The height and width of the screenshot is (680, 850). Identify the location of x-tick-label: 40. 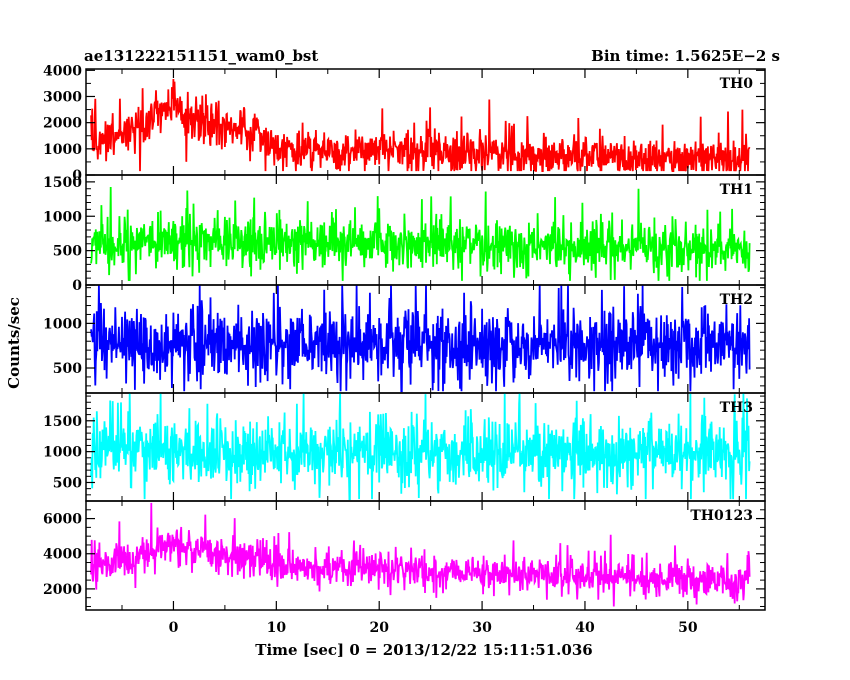
(585, 628).